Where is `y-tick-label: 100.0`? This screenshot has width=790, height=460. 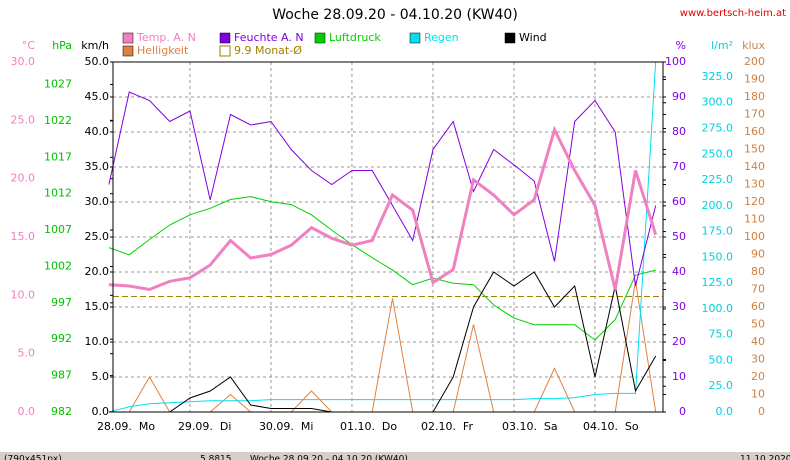
y-tick-label: 100.0 is located at coordinates (718, 308).